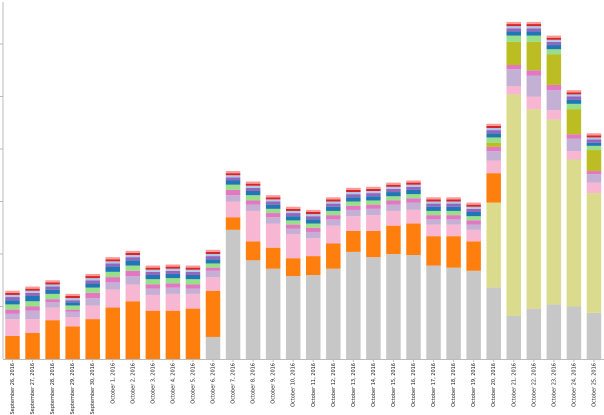  Describe the element at coordinates (514, 385) in the screenshot. I see `x-tick-label: October 21, 2016` at that location.